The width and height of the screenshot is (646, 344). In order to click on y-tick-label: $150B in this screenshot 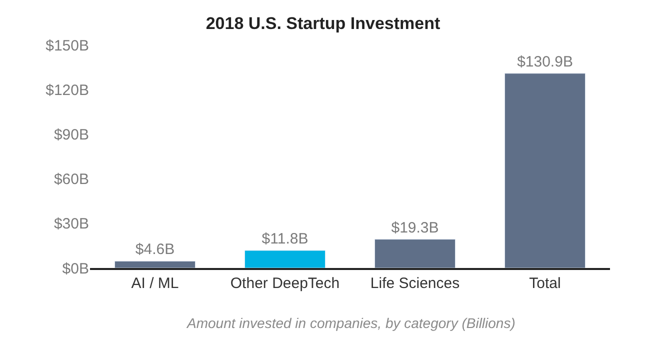, I will do `click(67, 45)`.